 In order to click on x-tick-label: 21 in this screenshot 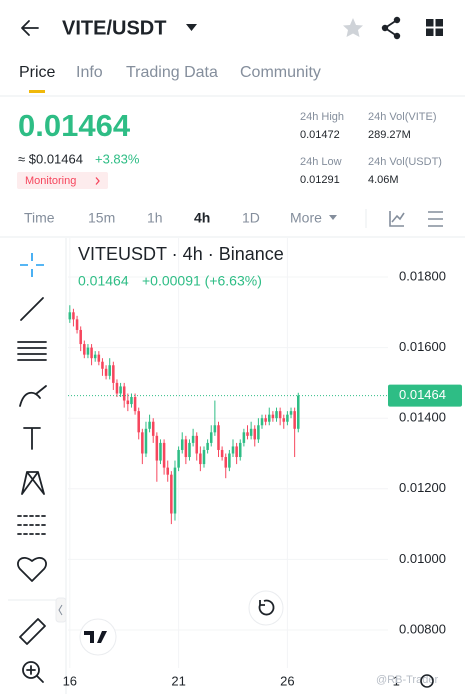, I will do `click(178, 680)`.